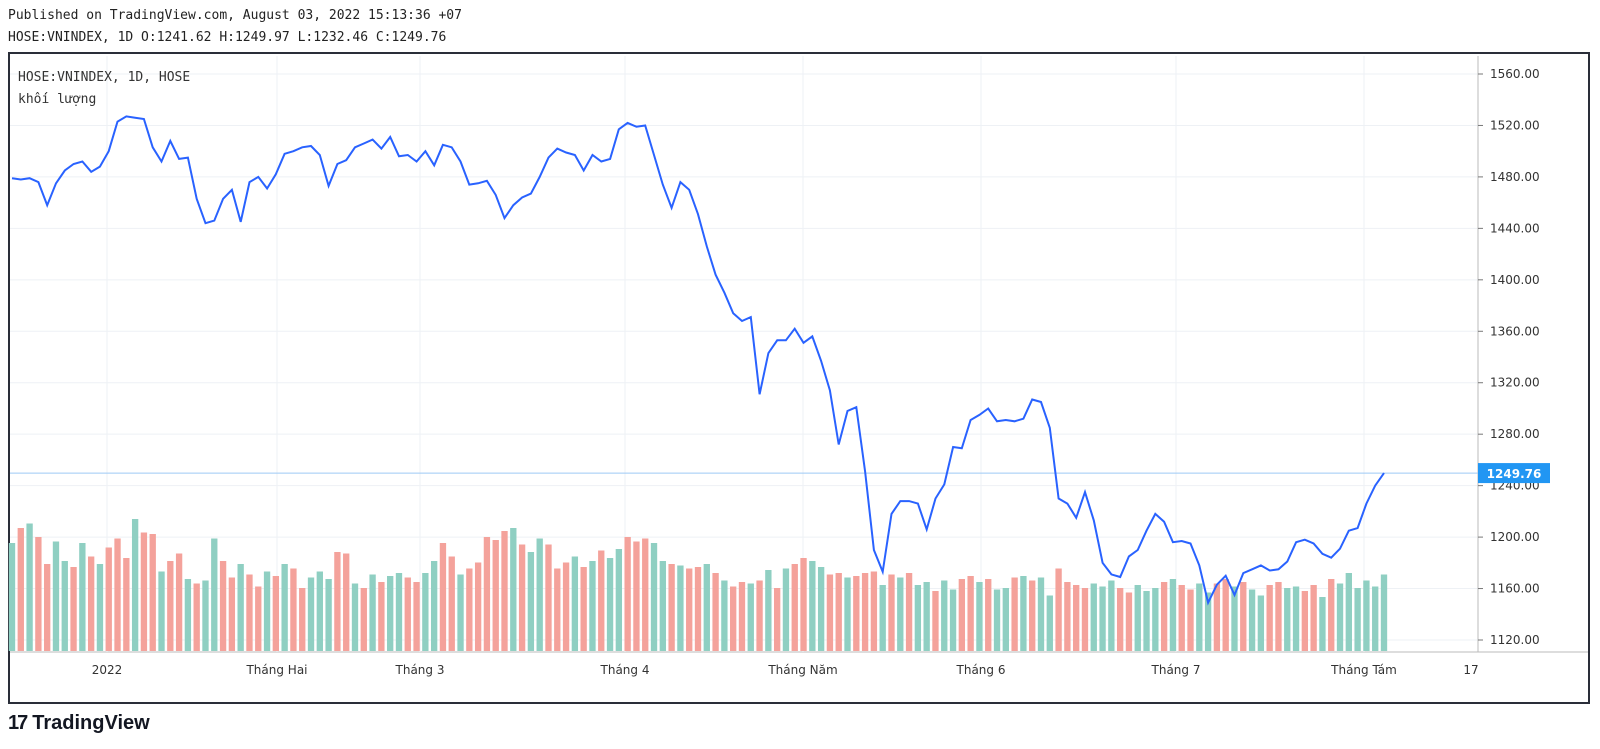  Describe the element at coordinates (57, 99) in the screenshot. I see `volume-legend: khối lượng` at that location.